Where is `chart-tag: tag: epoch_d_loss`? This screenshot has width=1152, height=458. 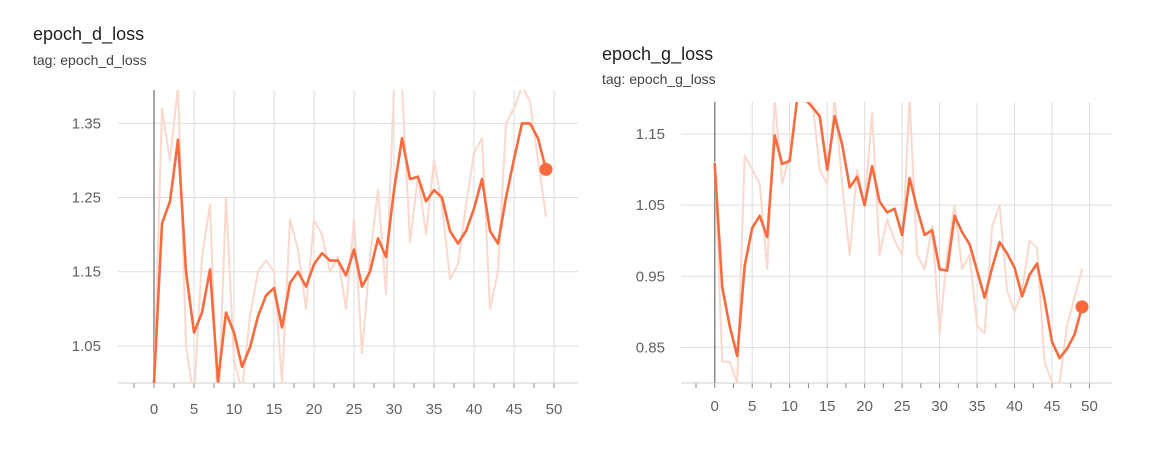 chart-tag: tag: epoch_d_loss is located at coordinates (90, 60).